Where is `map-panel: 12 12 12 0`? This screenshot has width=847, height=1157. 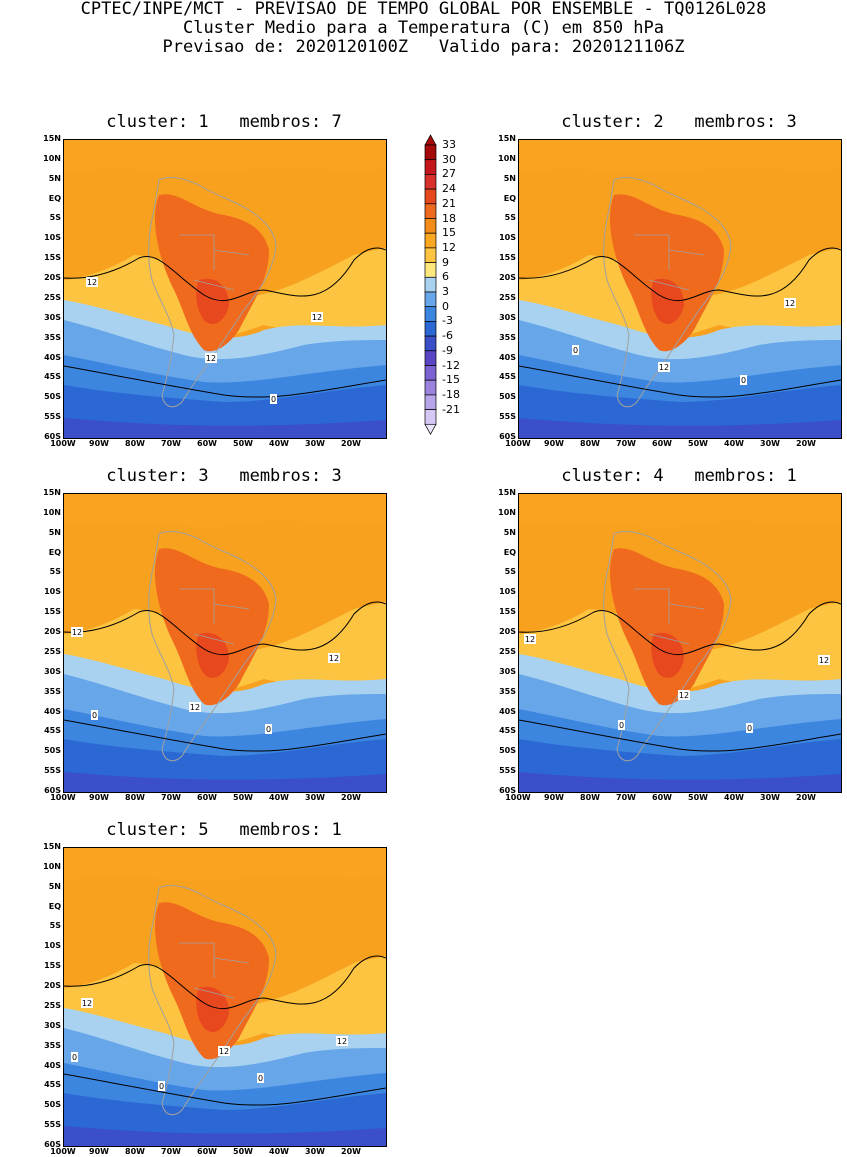
map-panel: 12 12 12 0 is located at coordinates (225, 289).